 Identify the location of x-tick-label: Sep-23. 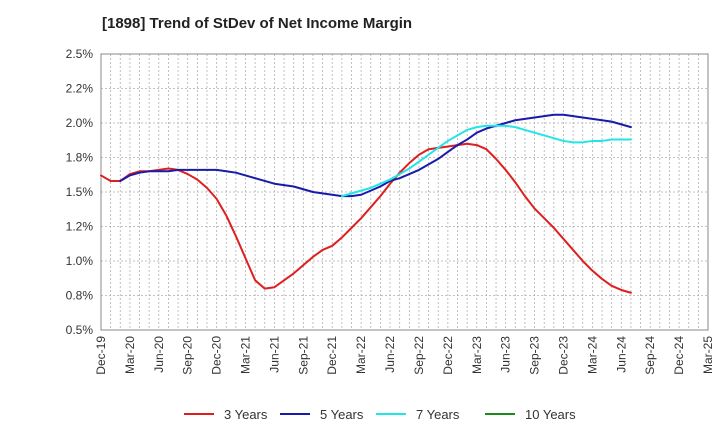
(535, 355).